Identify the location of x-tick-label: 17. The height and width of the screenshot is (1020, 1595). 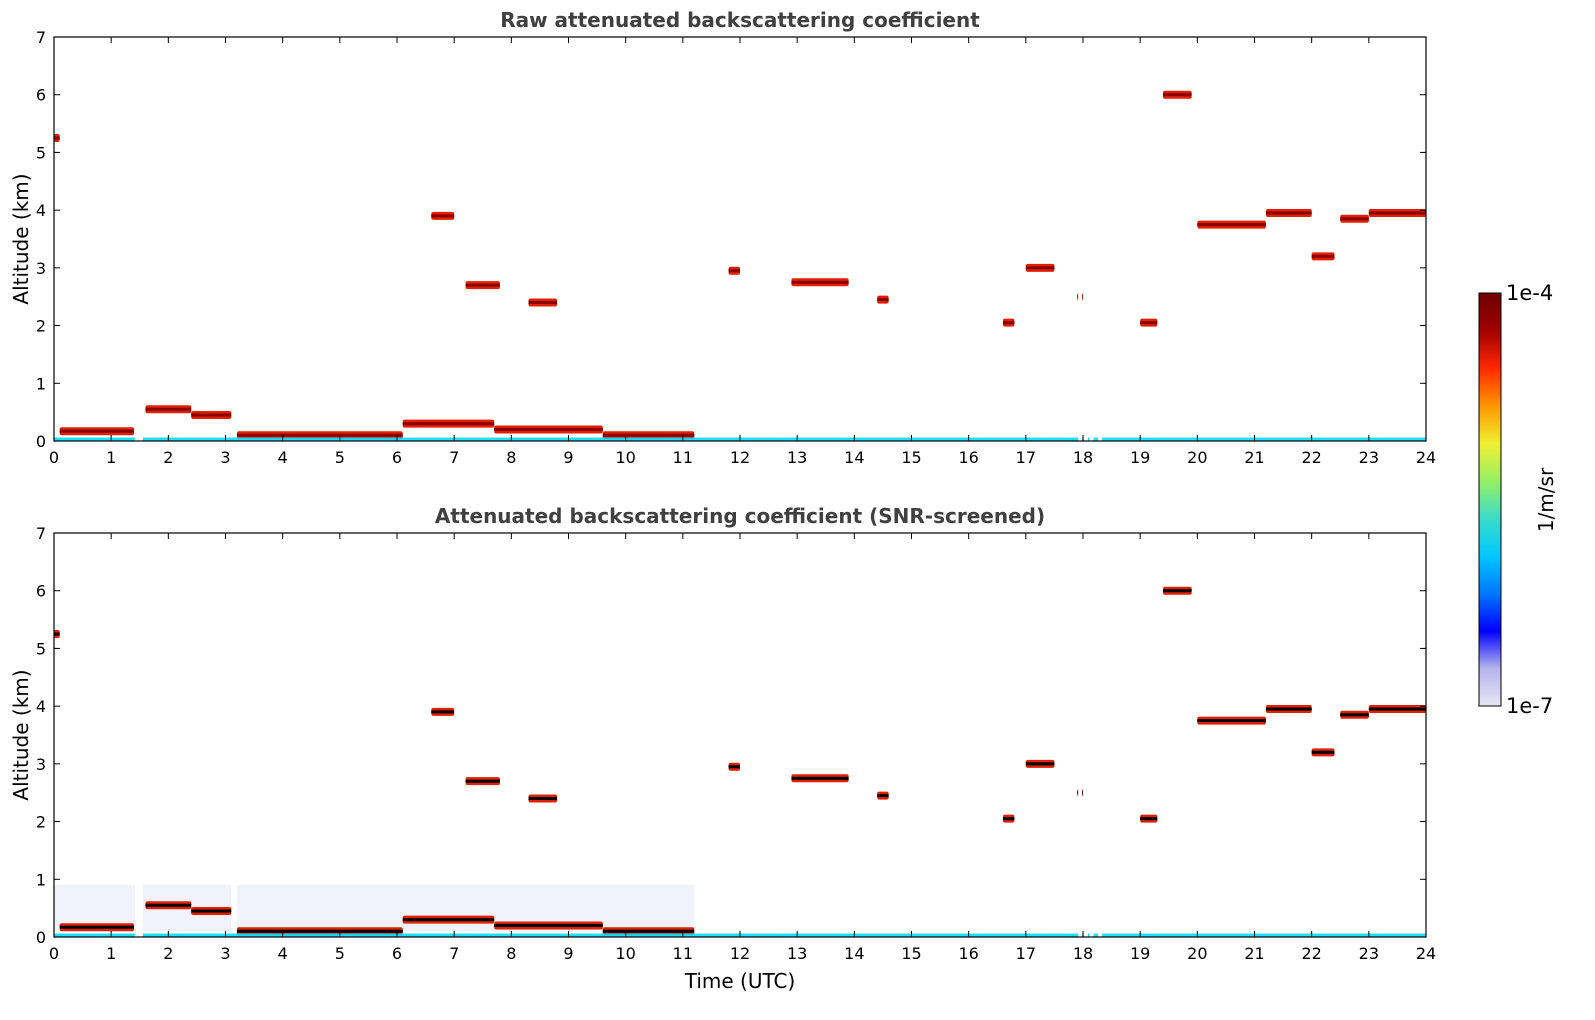
(1026, 953).